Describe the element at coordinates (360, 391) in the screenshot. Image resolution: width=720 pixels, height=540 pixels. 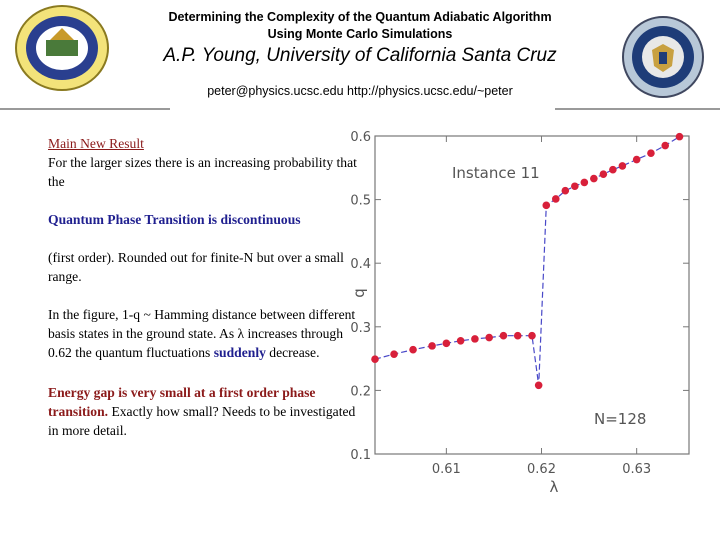
I see `y-tick-label: 0.2` at that location.